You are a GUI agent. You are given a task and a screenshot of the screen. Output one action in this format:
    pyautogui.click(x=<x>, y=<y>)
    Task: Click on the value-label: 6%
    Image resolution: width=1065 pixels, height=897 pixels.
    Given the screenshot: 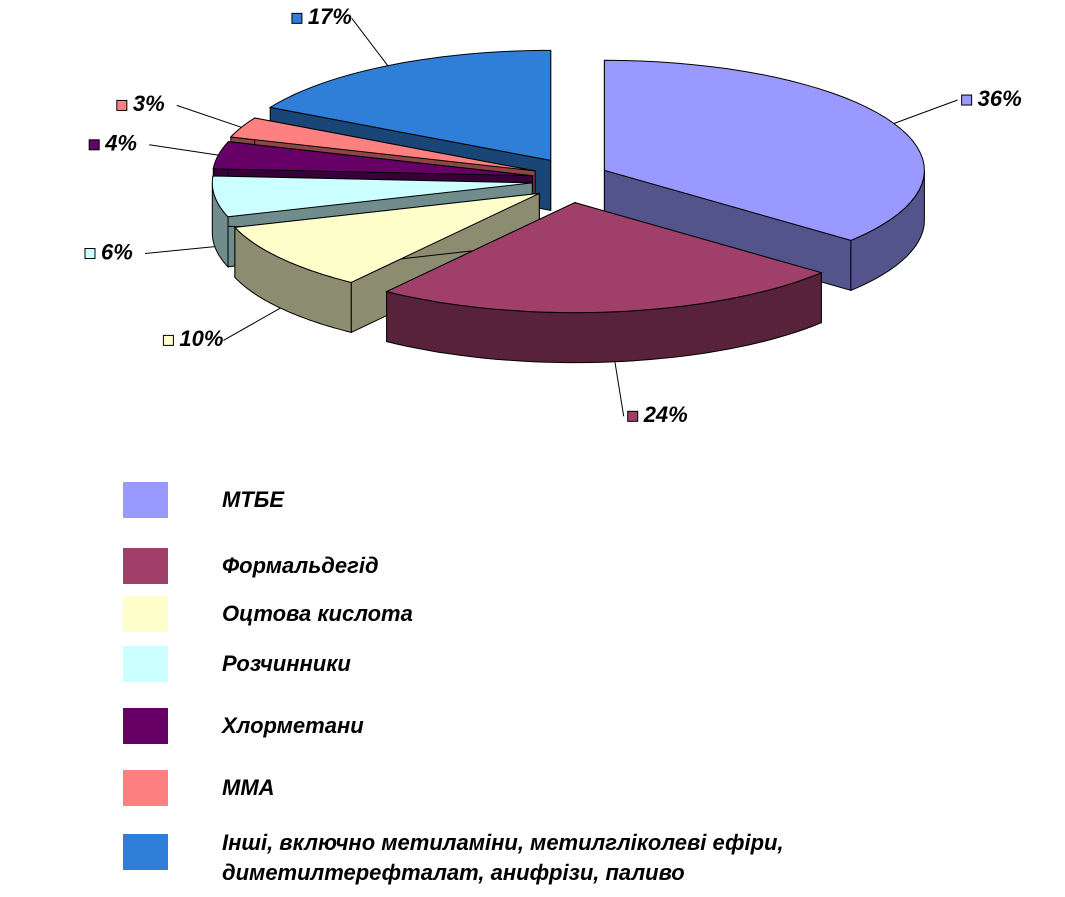 What is the action you would take?
    pyautogui.click(x=117, y=251)
    